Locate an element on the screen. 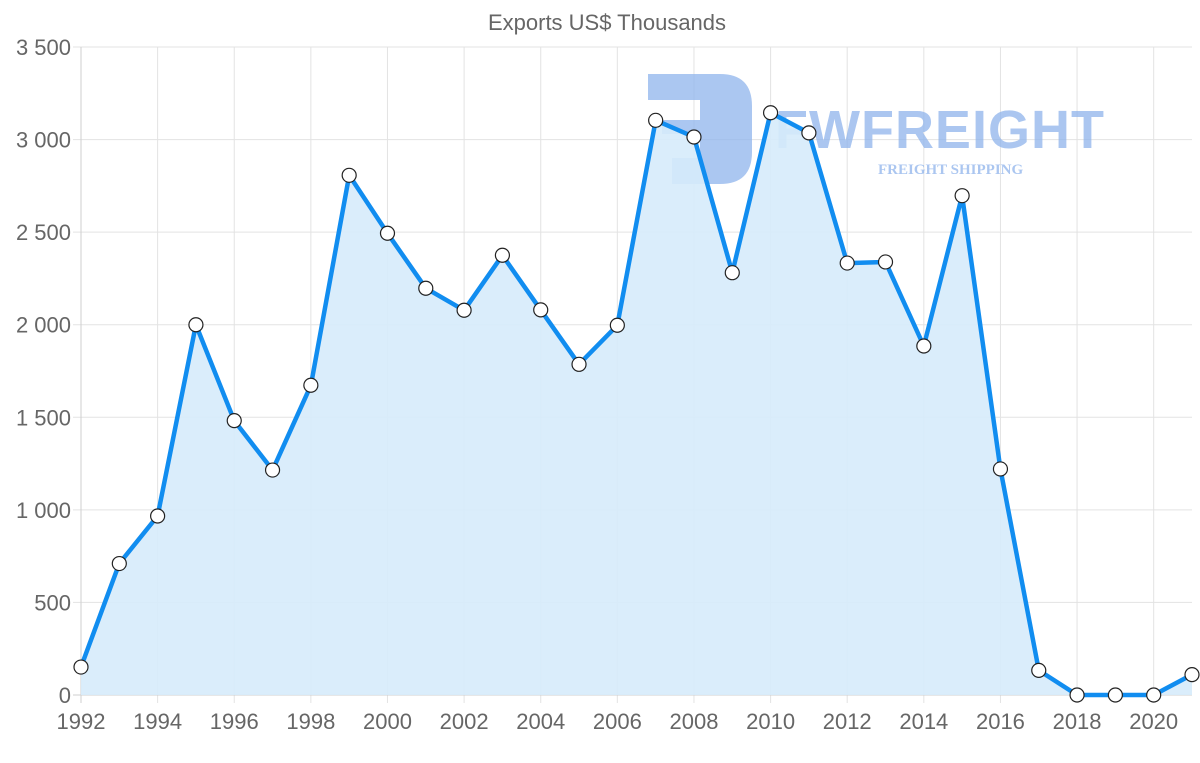  x-tick-label: 2018 is located at coordinates (1077, 721).